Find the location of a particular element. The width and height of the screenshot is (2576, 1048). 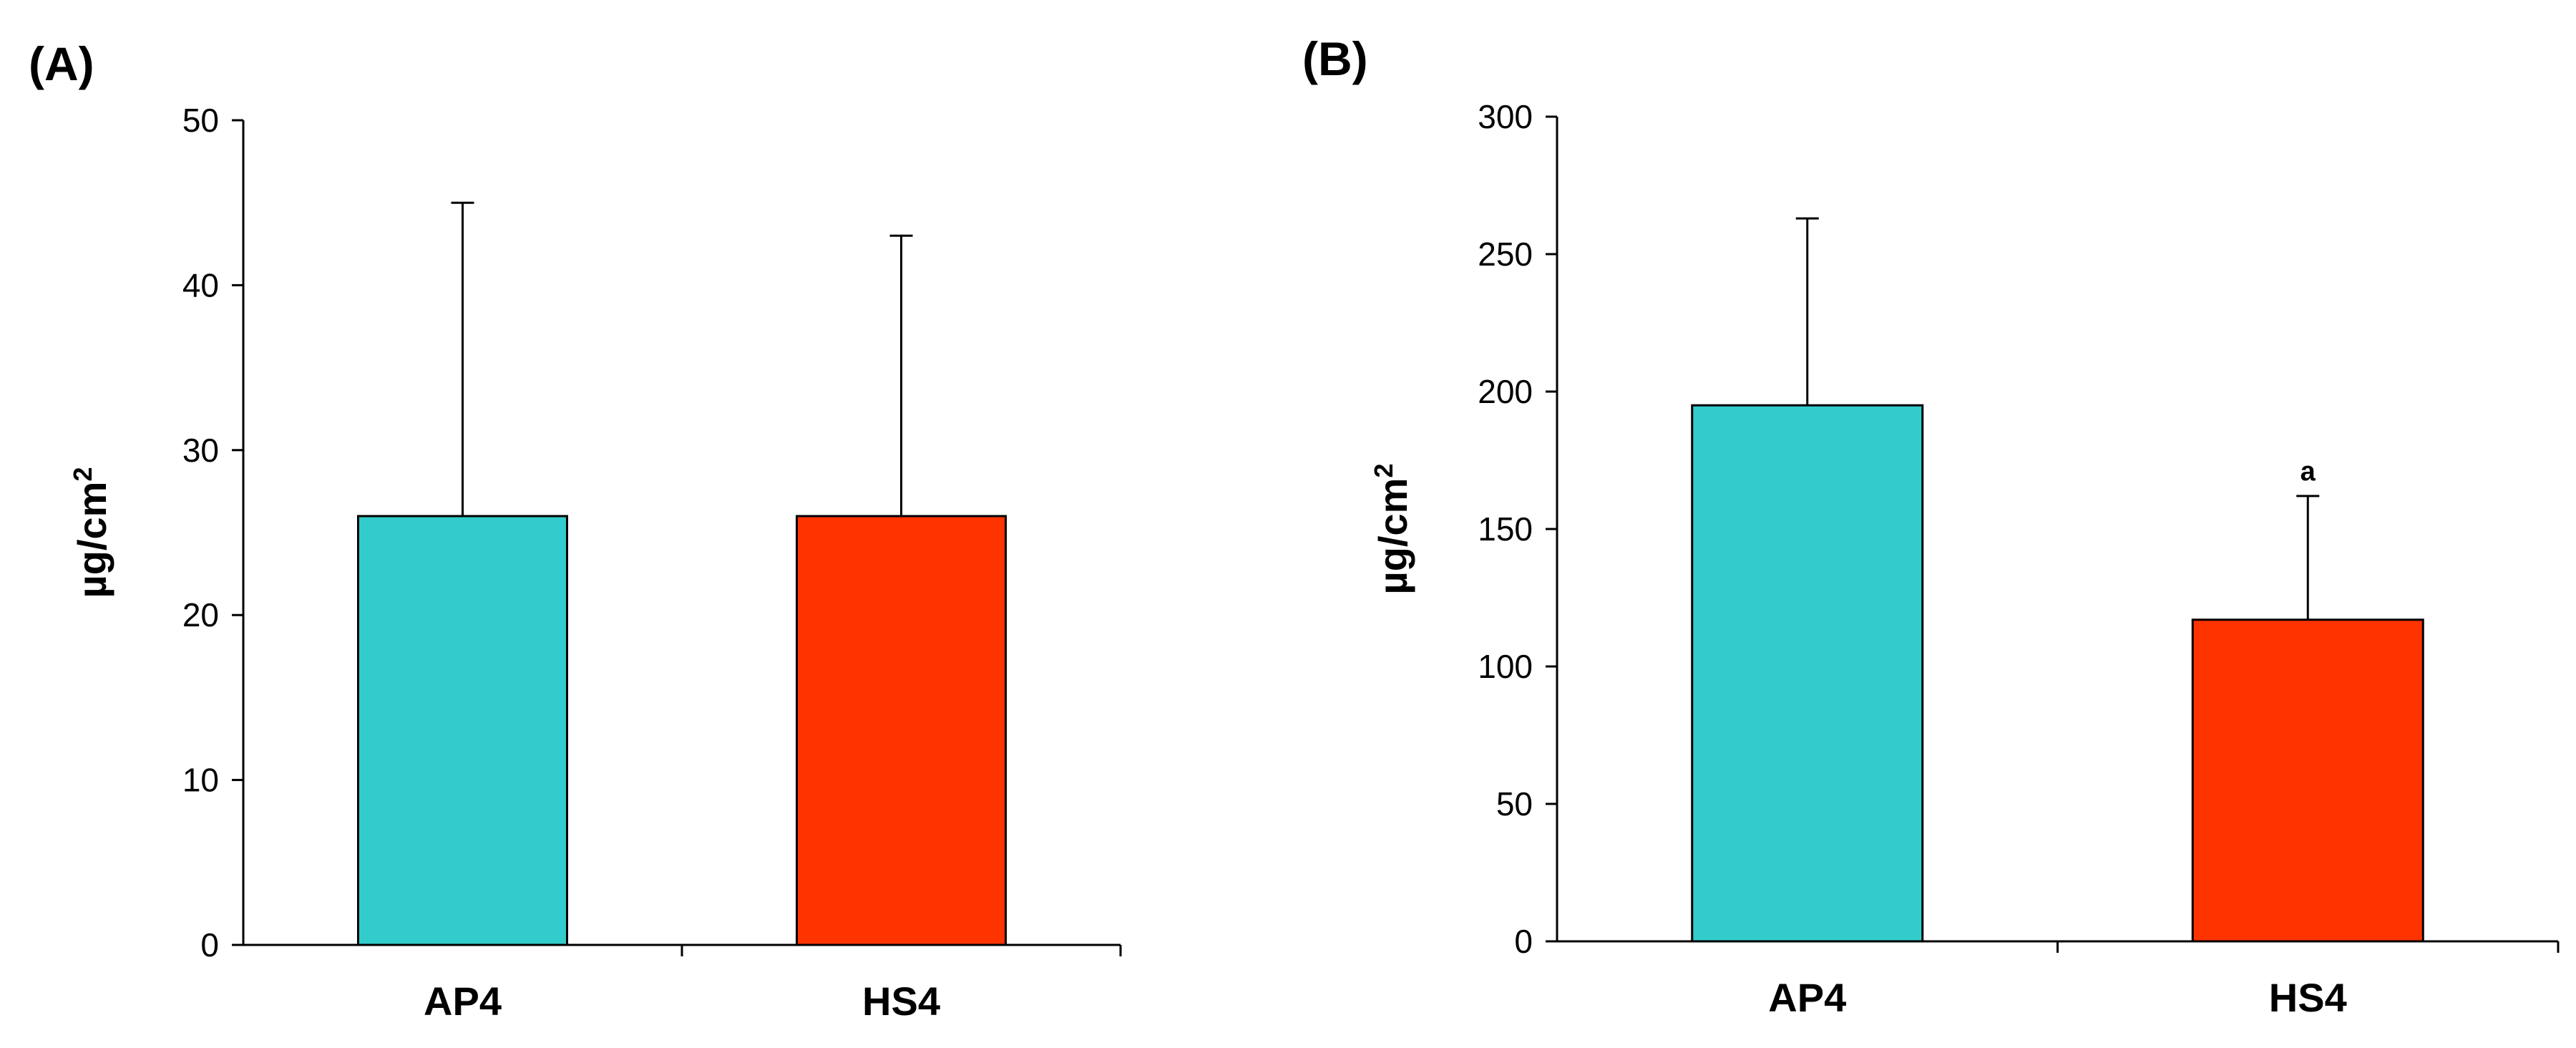

y-tick-label: 300 is located at coordinates (1505, 117).